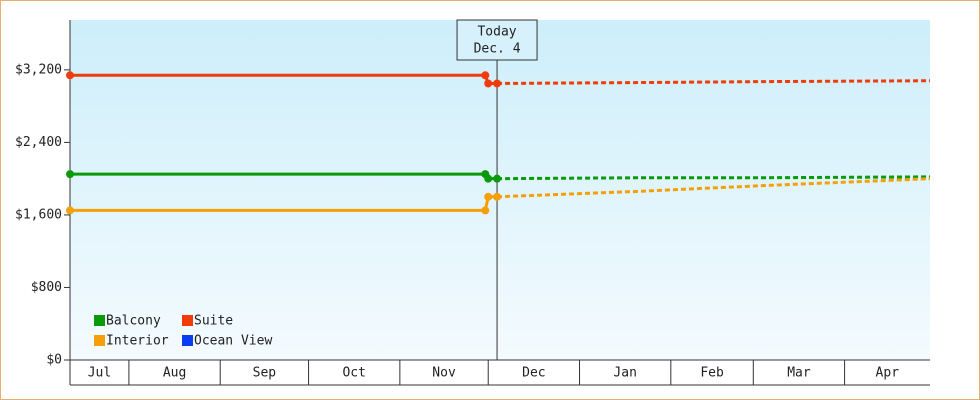  I want to click on y-tick-label: $3,200, so click(38, 69).